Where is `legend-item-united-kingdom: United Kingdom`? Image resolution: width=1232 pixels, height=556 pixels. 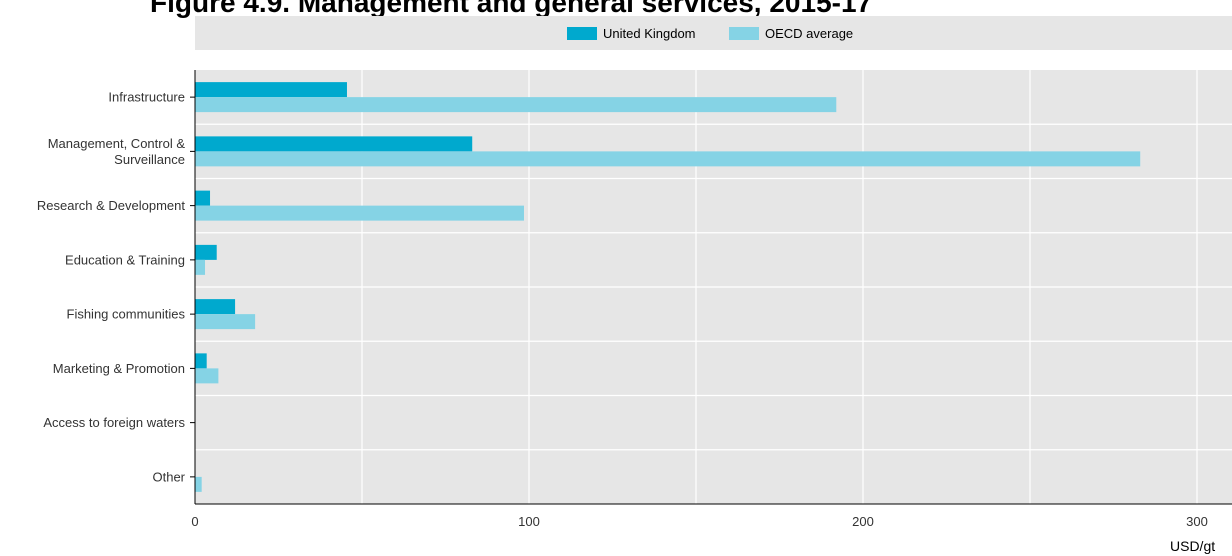 legend-item-united-kingdom: United Kingdom is located at coordinates (631, 33).